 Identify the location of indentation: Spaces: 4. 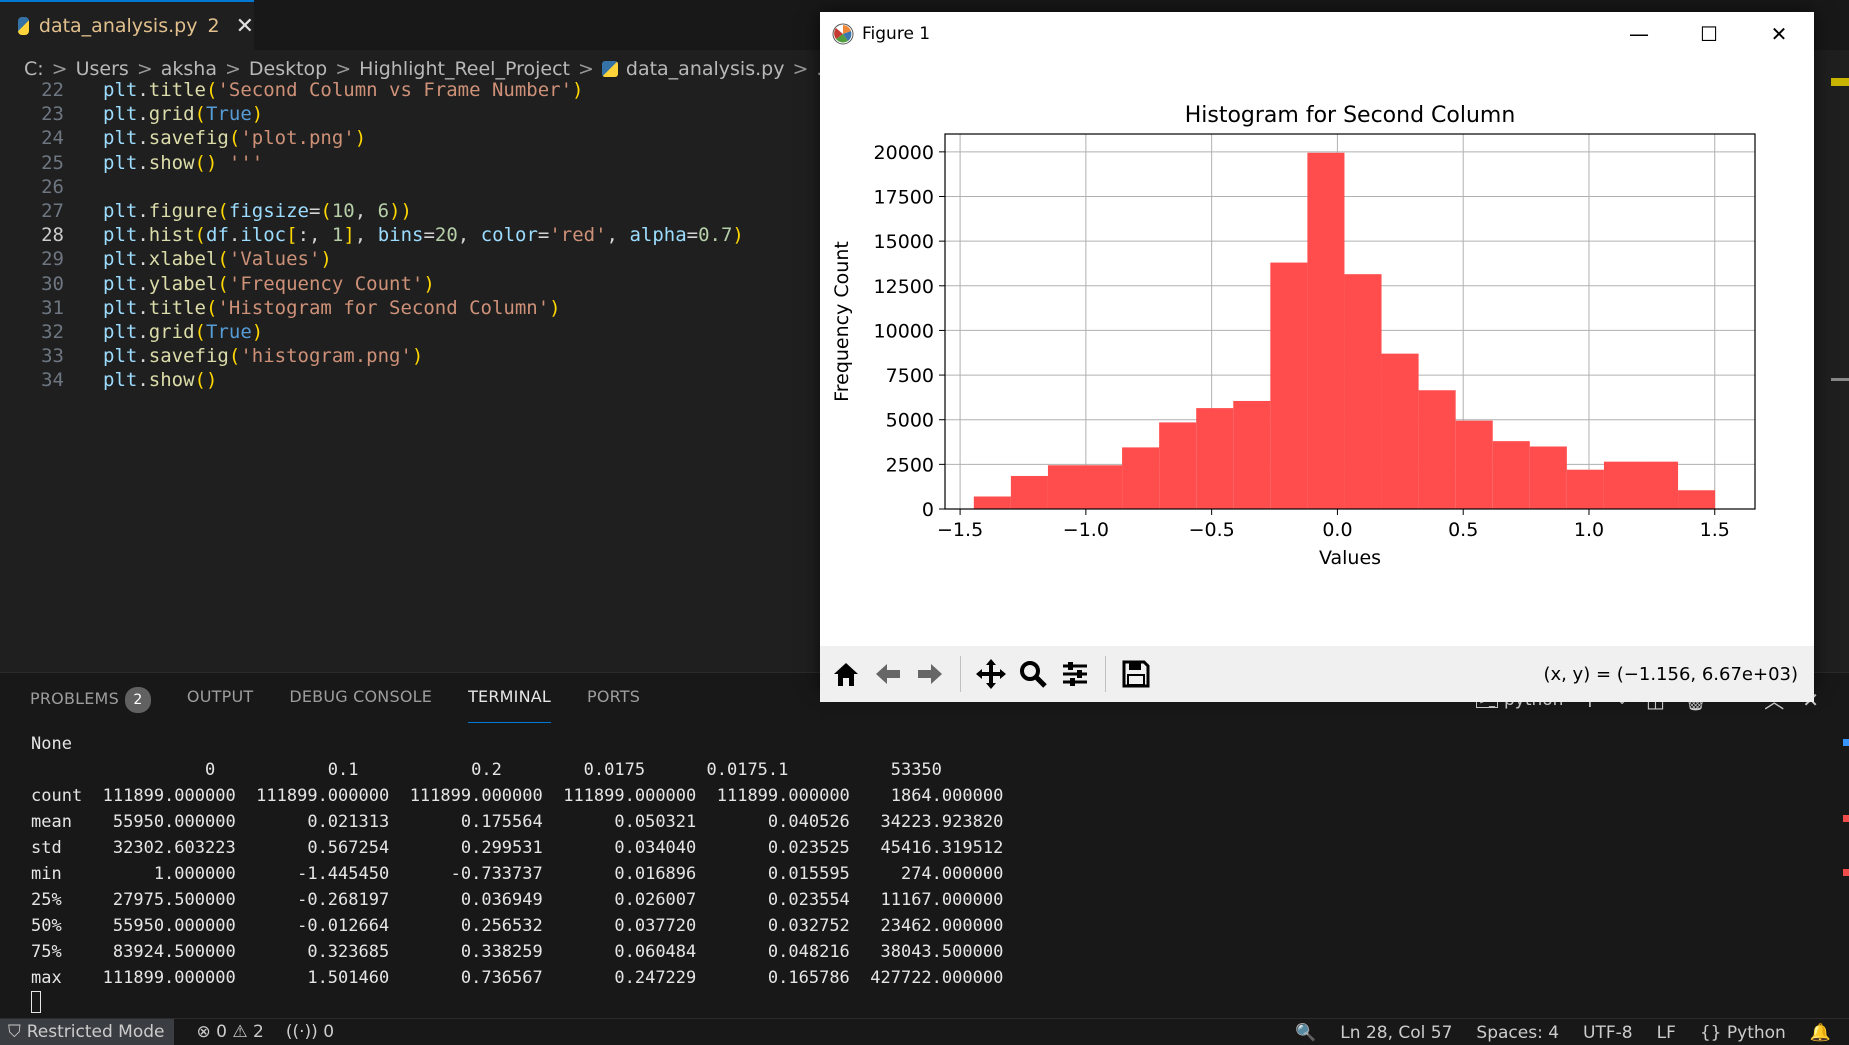
(1518, 1032).